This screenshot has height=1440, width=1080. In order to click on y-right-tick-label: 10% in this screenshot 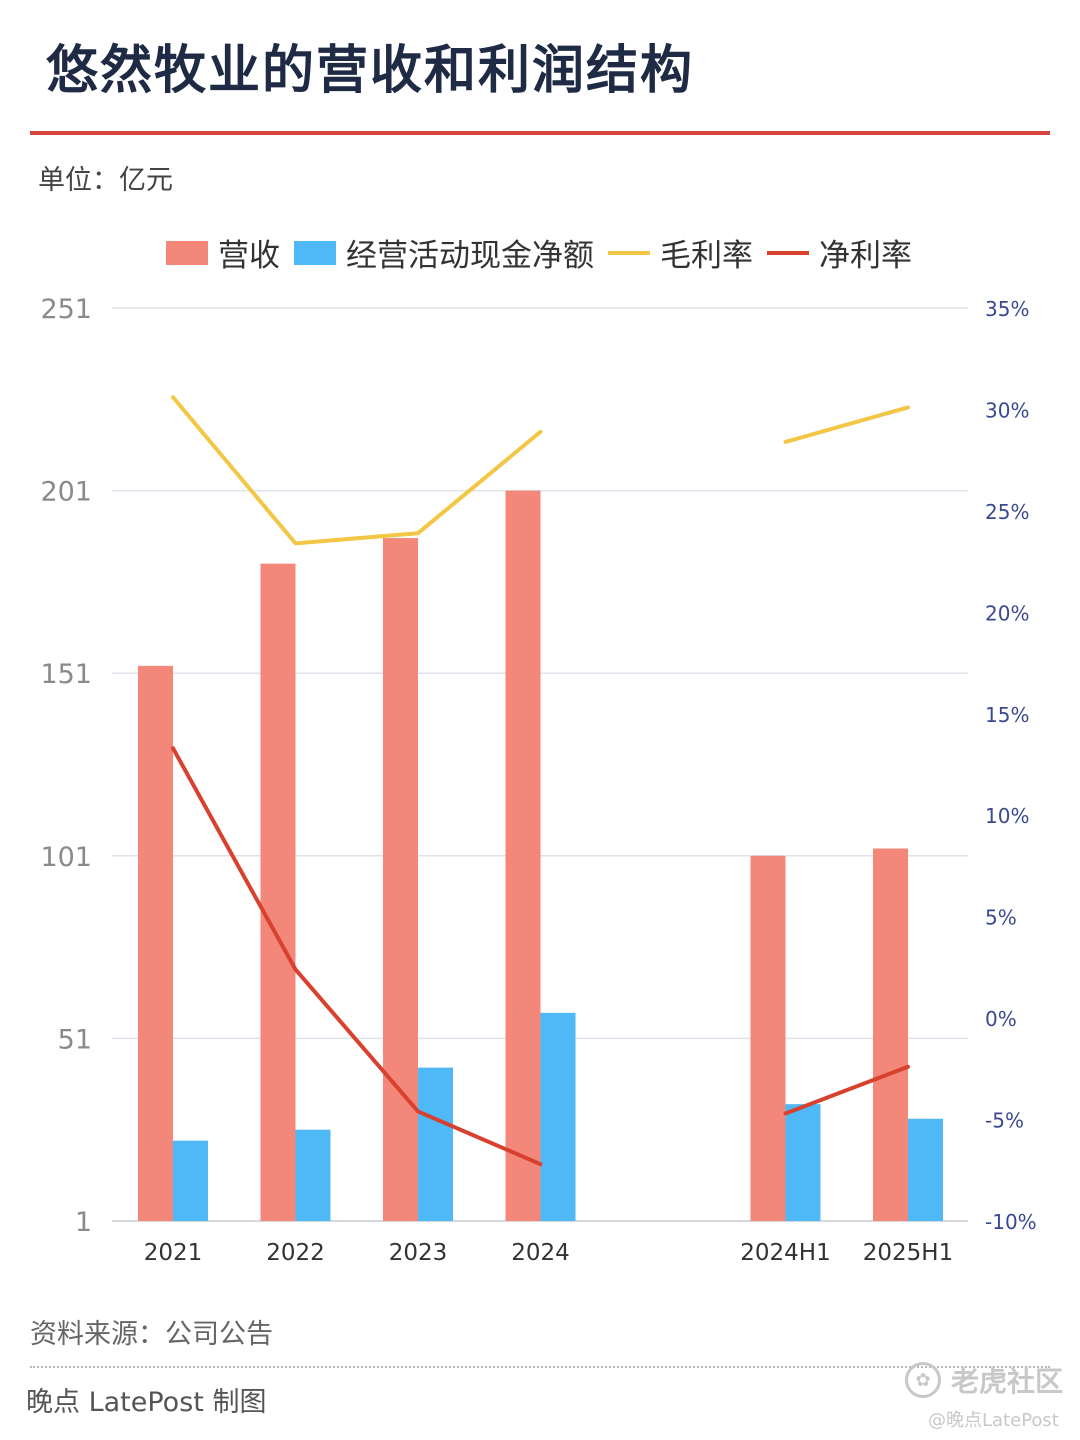, I will do `click(1007, 816)`.